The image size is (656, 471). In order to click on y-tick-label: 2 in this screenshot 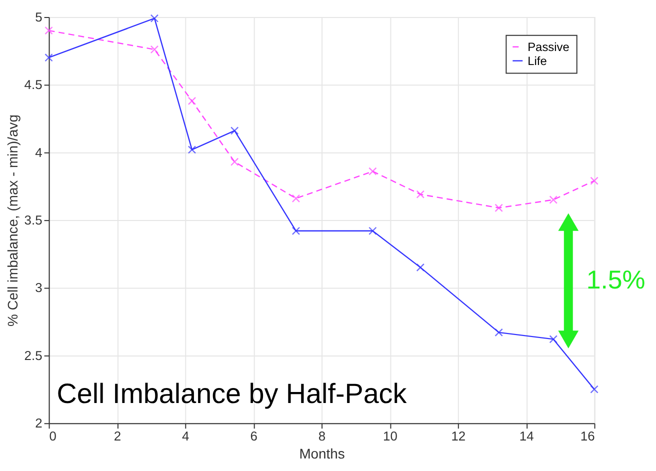, I will do `click(38, 423)`.